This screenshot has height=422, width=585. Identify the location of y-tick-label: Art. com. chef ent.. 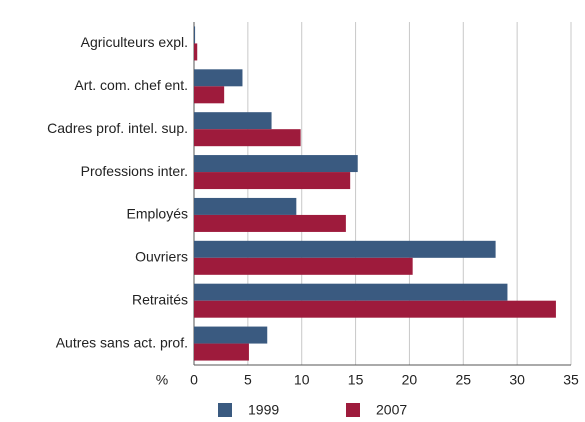
(131, 85).